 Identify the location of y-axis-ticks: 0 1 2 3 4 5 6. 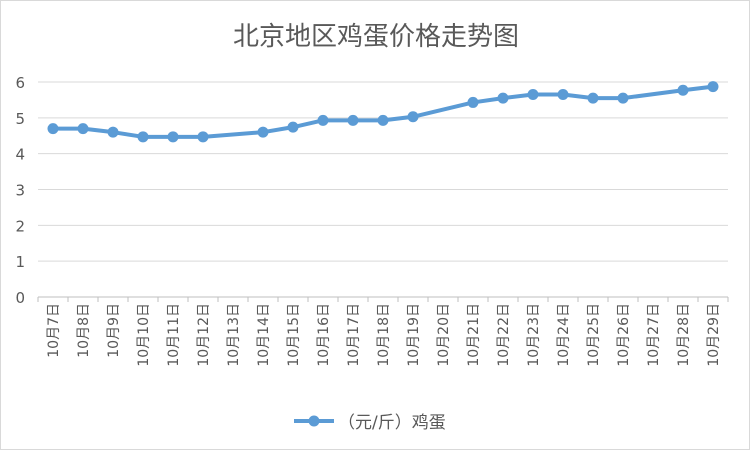
(20, 190).